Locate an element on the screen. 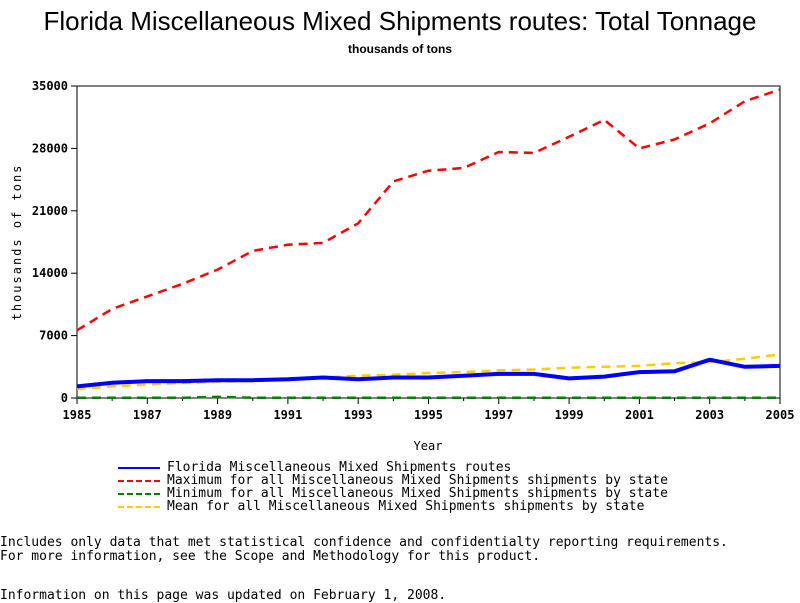  x-tick-label: 2005 is located at coordinates (780, 415).